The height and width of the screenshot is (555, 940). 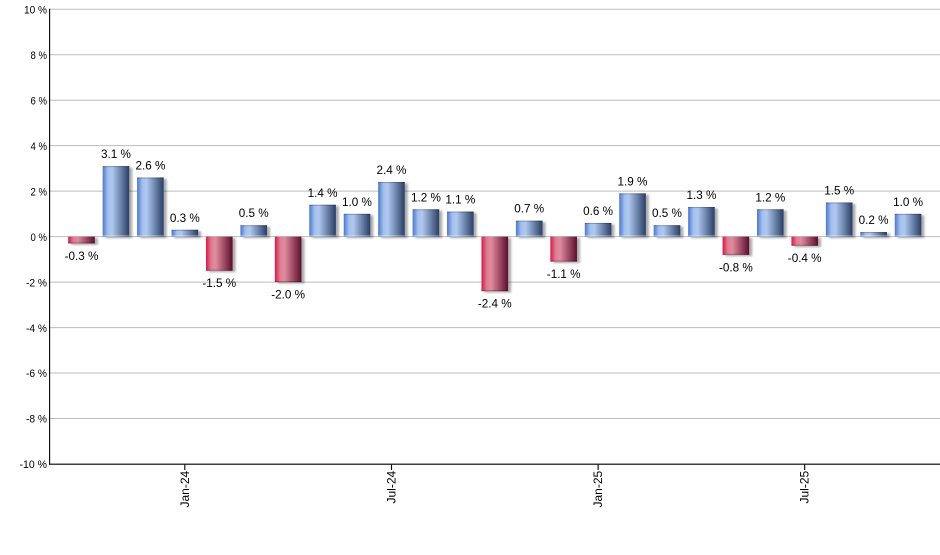 What do you see at coordinates (564, 274) in the screenshot?
I see `svg-text: -1.1 %` at bounding box center [564, 274].